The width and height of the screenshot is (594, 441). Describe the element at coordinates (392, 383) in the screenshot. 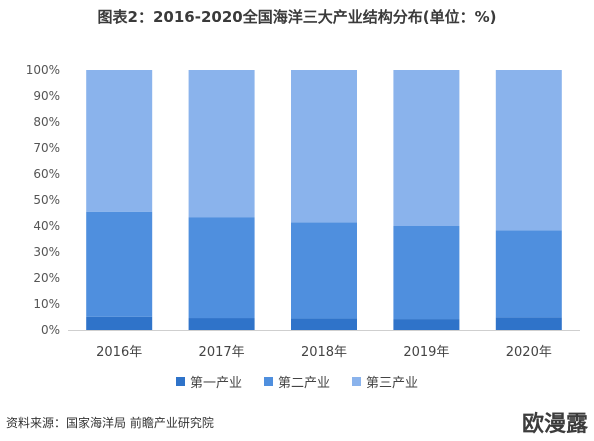

I see `legend-label-tertiary: 第三产业` at that location.